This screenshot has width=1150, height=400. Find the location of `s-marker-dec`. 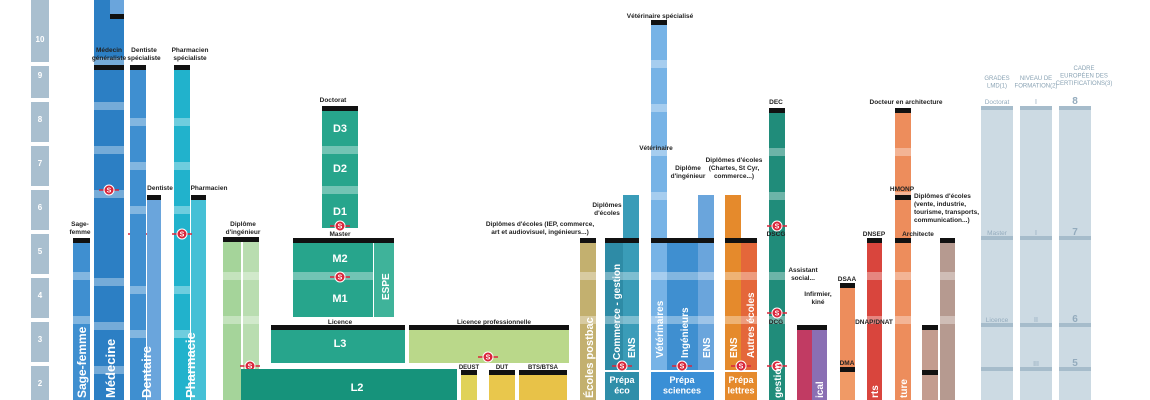

s-marker-dec is located at coordinates (777, 226).